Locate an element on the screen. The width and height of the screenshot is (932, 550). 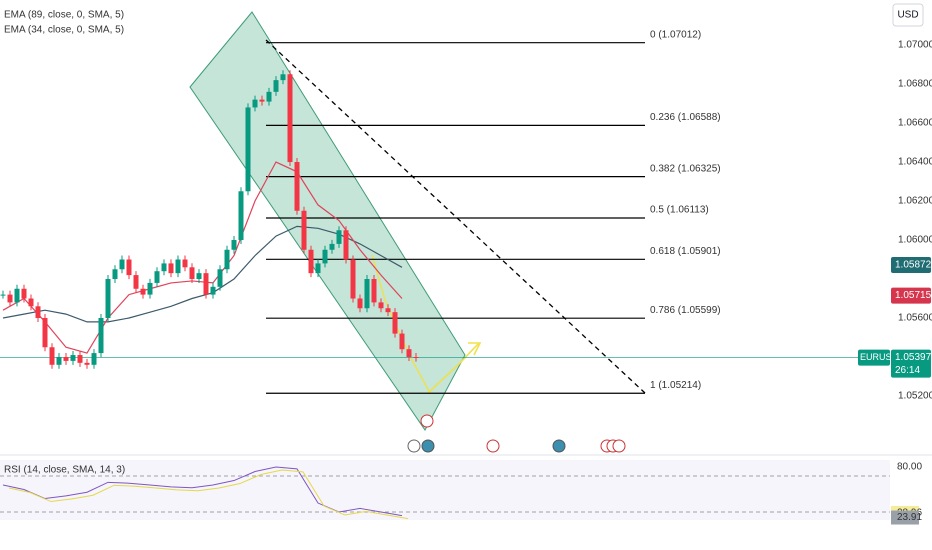
price-tag-label: 1.05397 is located at coordinates (913, 357).